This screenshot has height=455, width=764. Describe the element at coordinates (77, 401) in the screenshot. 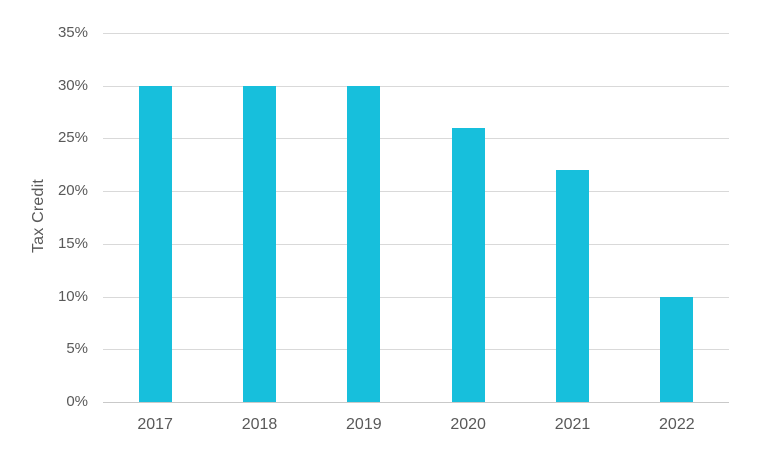

I see `y-tick-label-0: 0%` at that location.